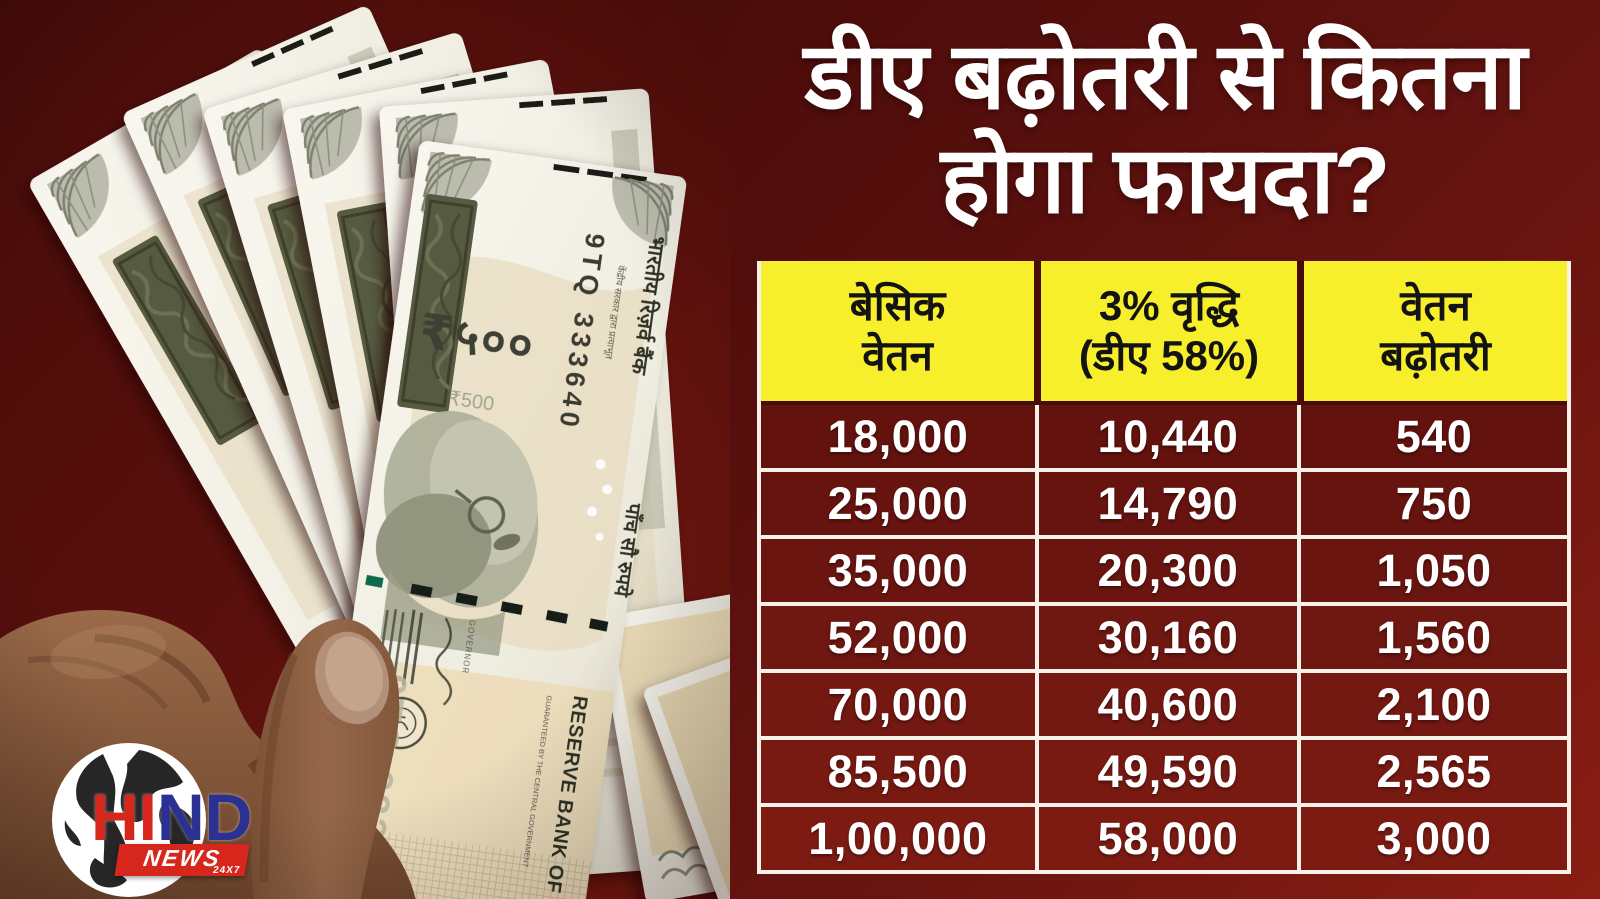 The width and height of the screenshot is (1600, 899). Describe the element at coordinates (1435, 331) in the screenshot. I see `header-salary-increase: वेतन बढ़ोतरी` at that location.